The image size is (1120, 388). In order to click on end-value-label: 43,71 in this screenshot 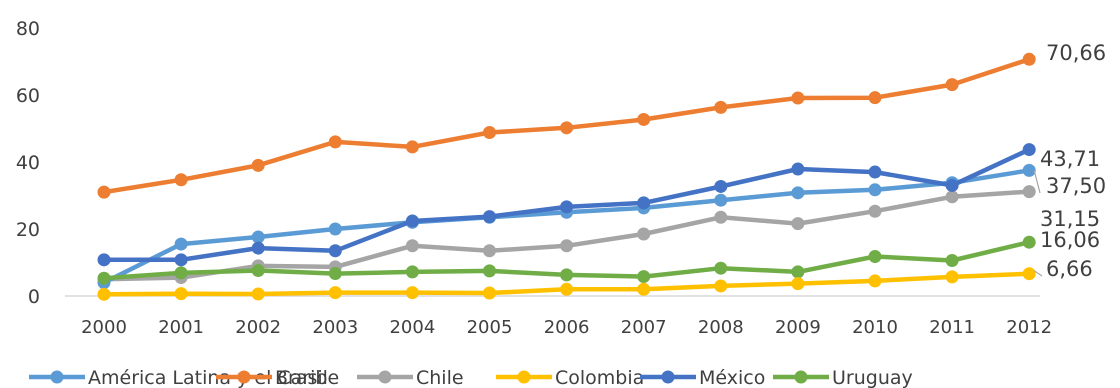, I will do `click(1070, 159)`.